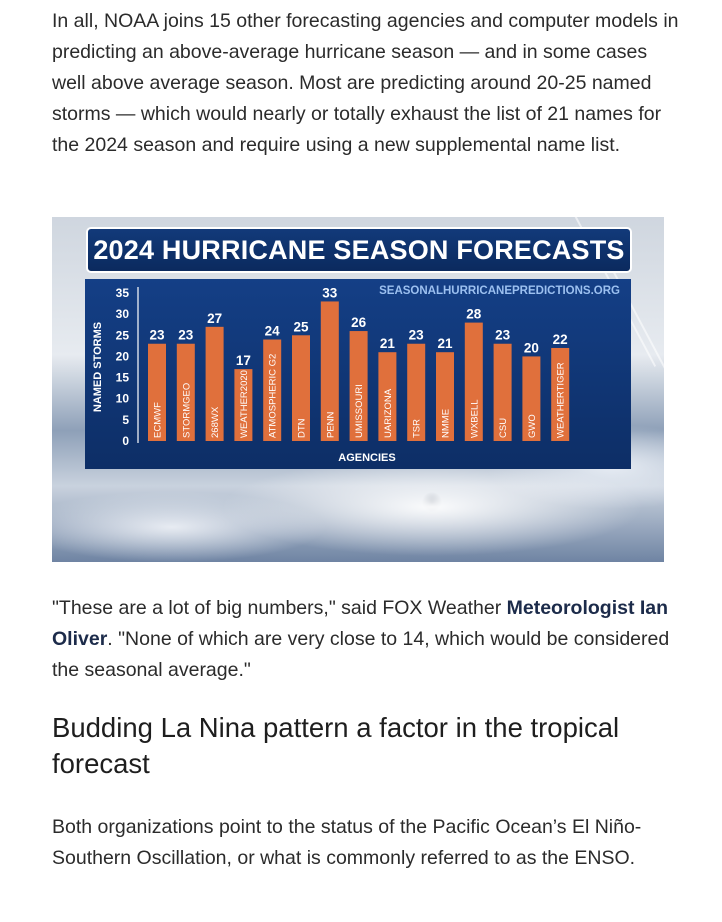 Image resolution: width=722 pixels, height=922 pixels. What do you see at coordinates (186, 410) in the screenshot?
I see `bar-category-label: STORMGEO` at bounding box center [186, 410].